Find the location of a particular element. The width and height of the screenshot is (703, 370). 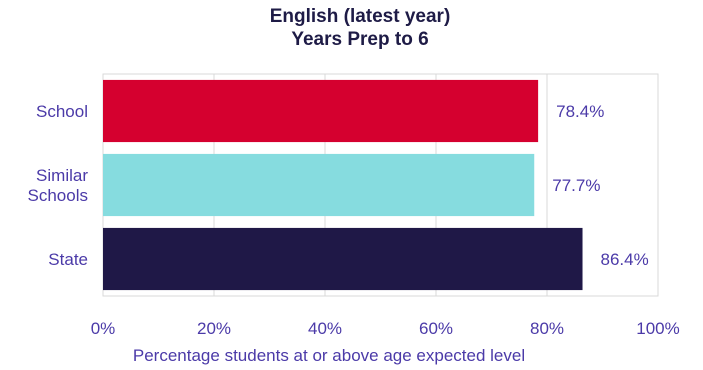

value-labels: 78.4% 77.7% 86.4% is located at coordinates (600, 185).